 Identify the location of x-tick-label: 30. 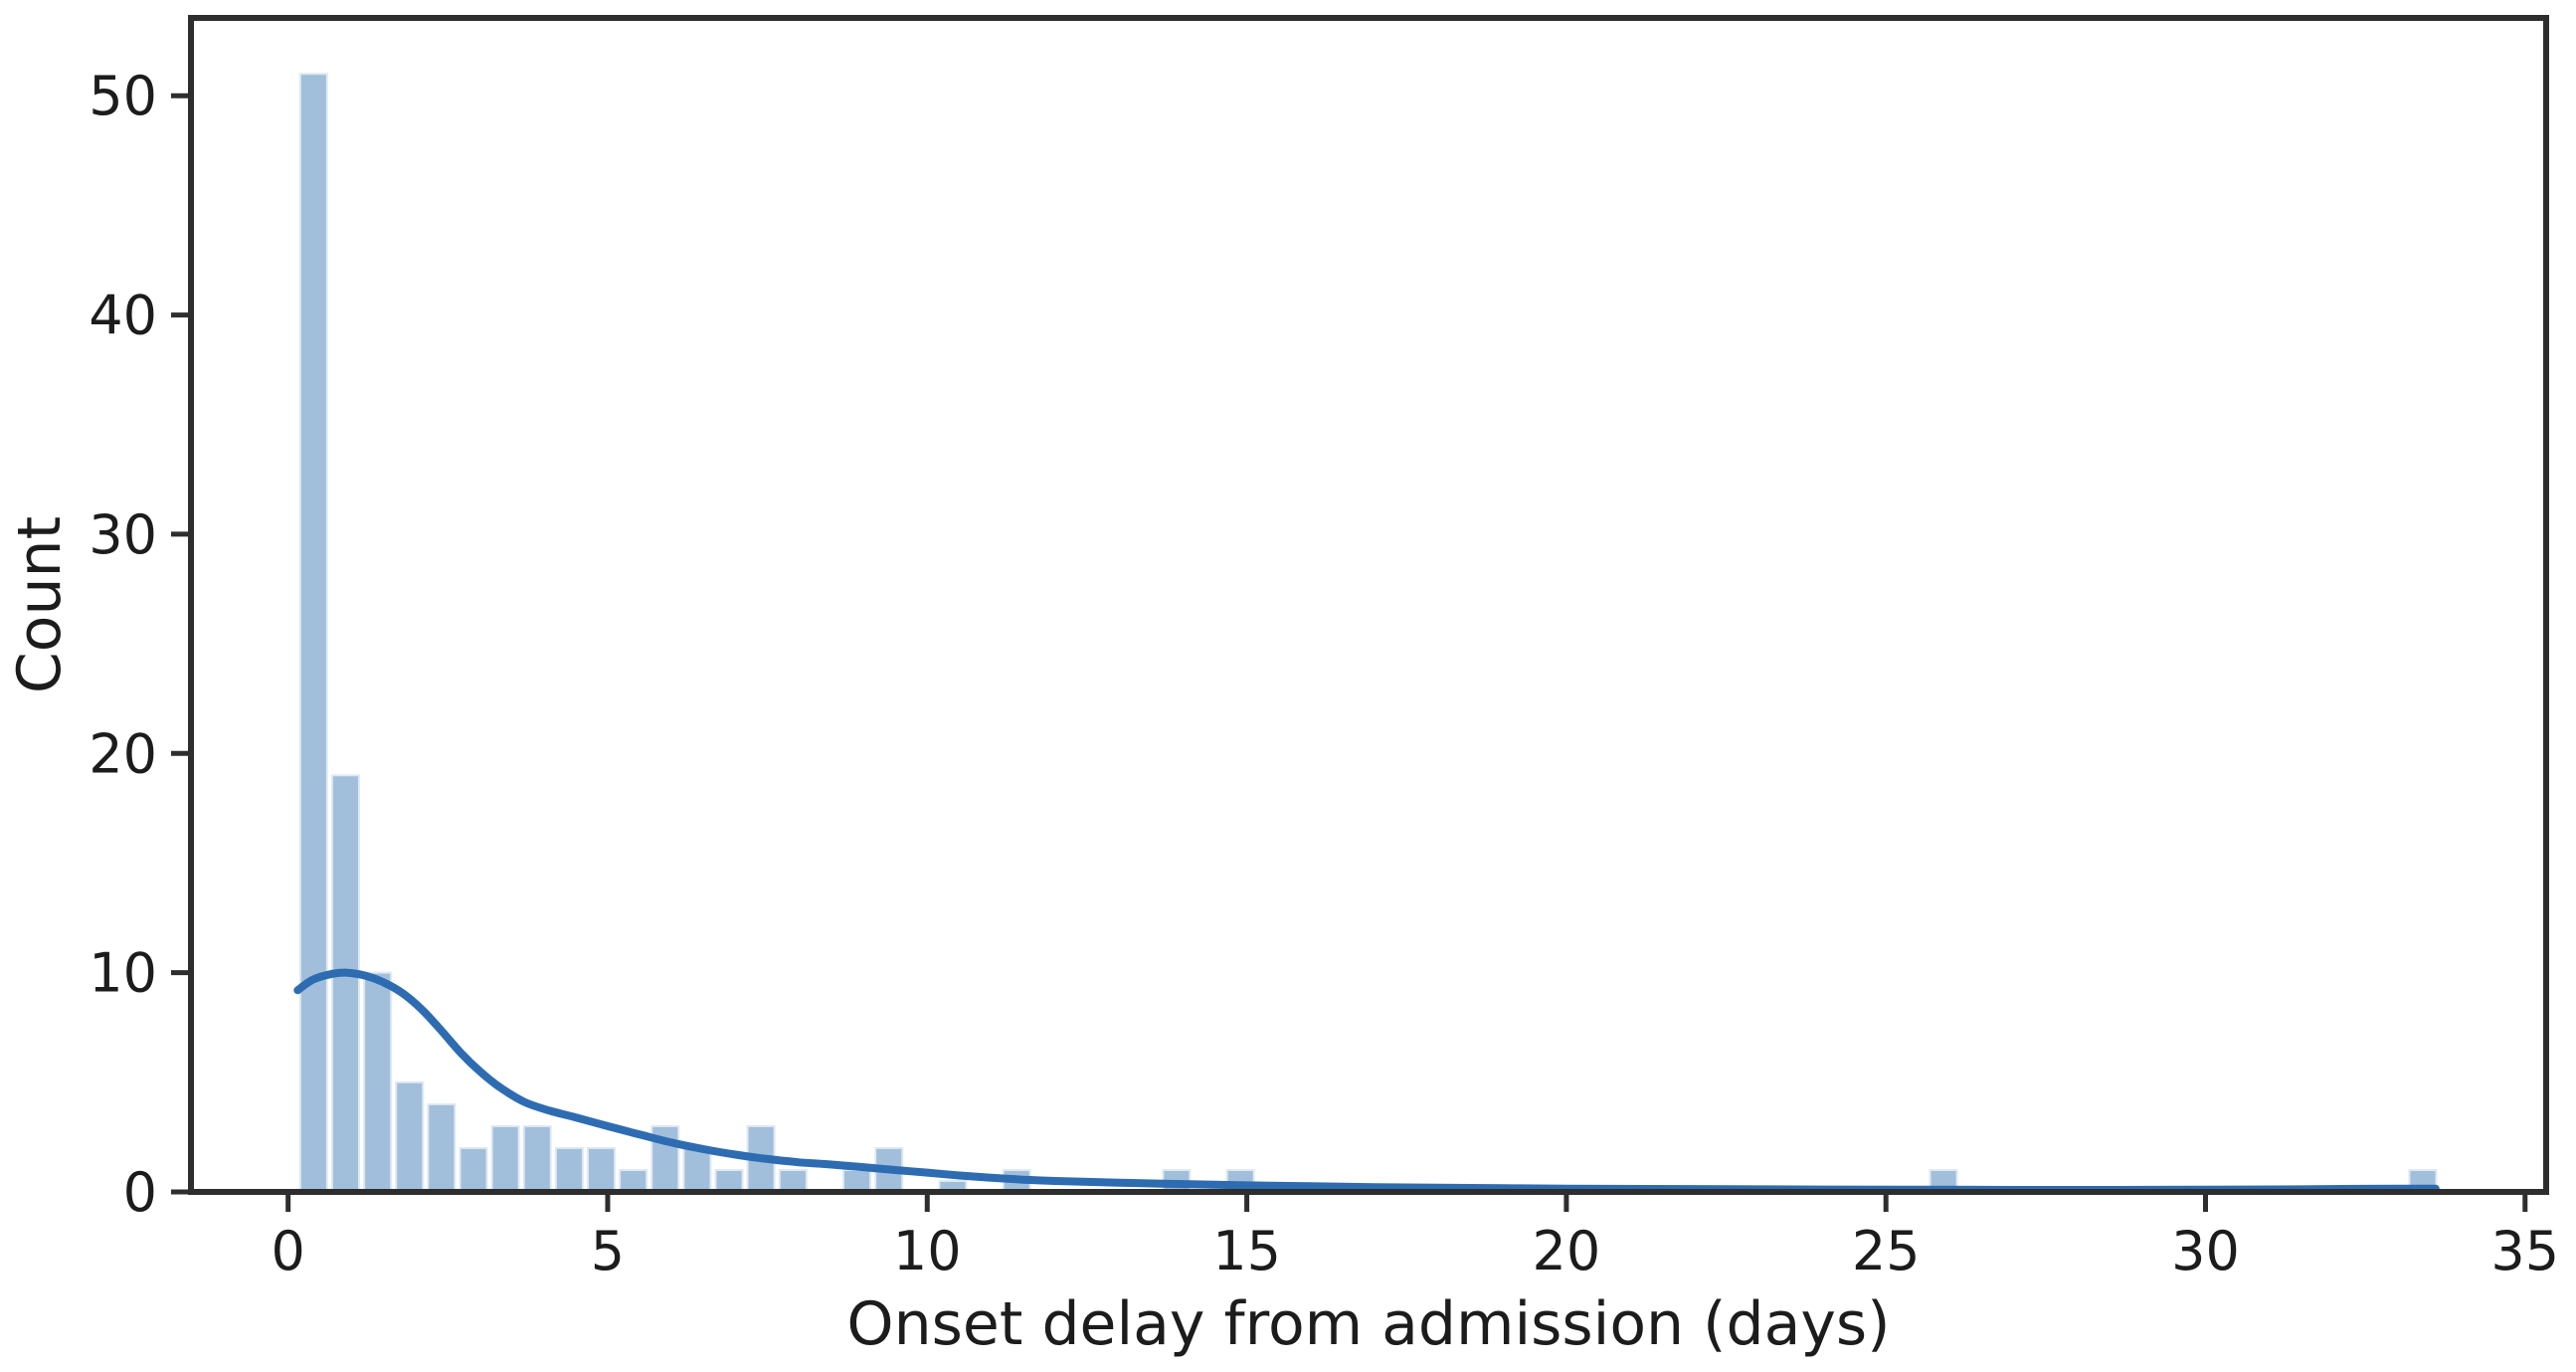
(2205, 1251).